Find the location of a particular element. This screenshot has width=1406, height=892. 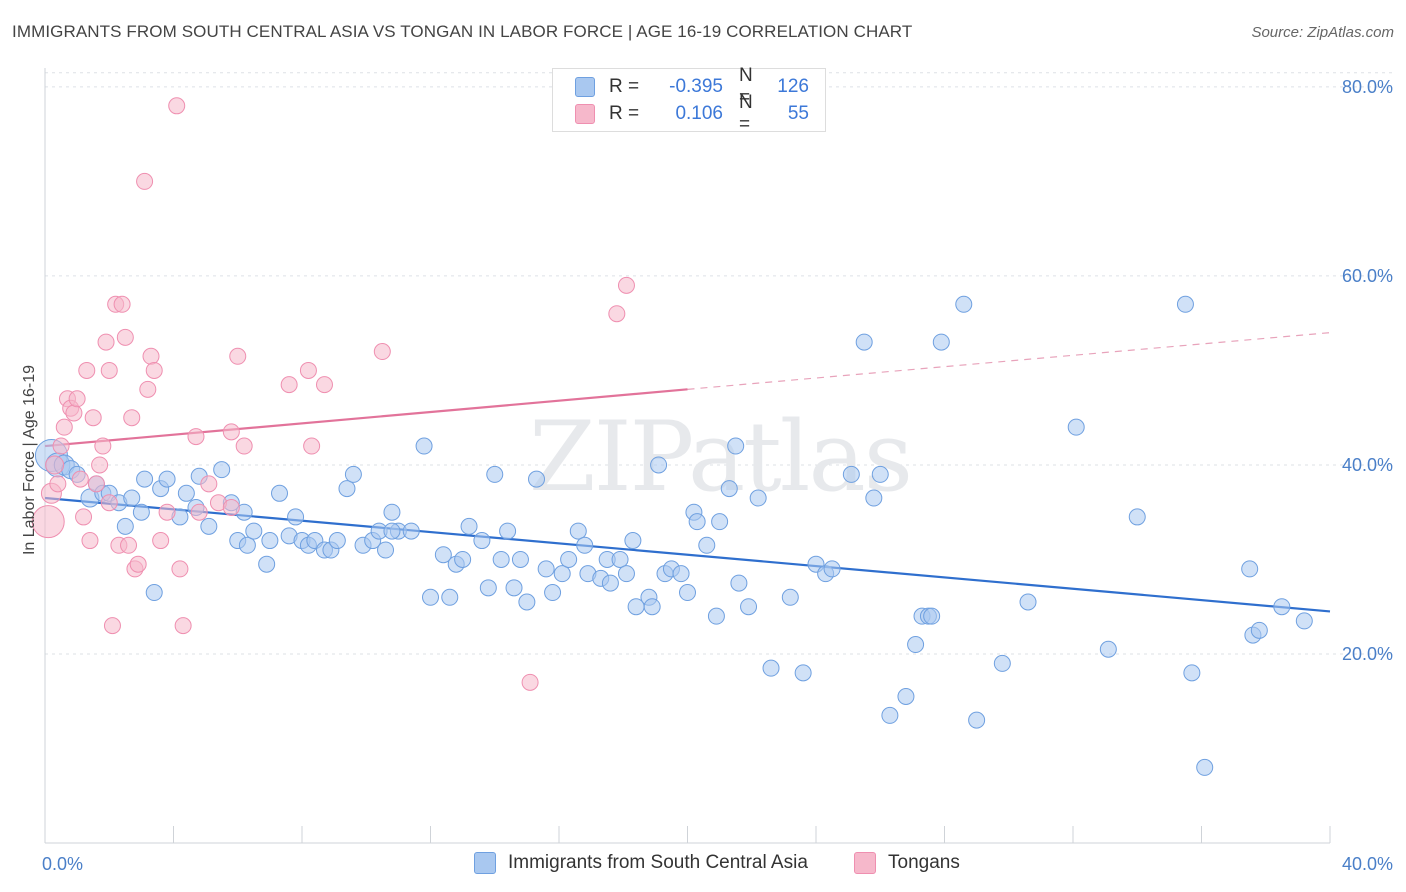

y-tick-label: 20.0% is located at coordinates (1367, 654).